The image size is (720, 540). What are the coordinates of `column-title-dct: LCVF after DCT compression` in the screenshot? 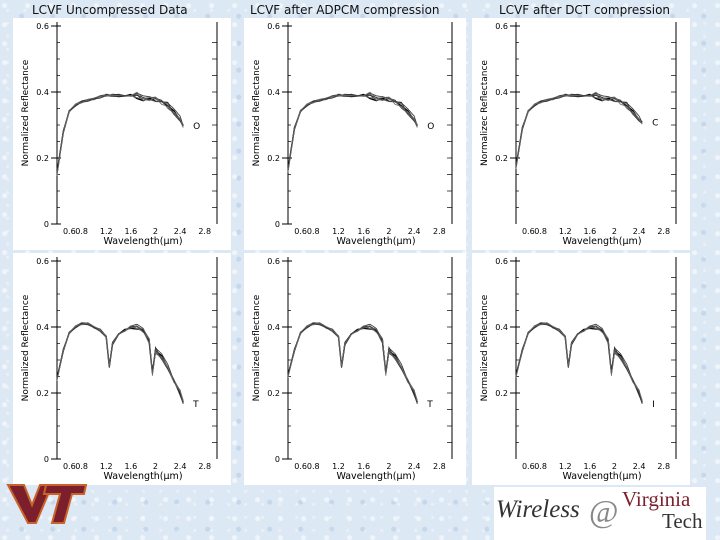 It's located at (585, 10).